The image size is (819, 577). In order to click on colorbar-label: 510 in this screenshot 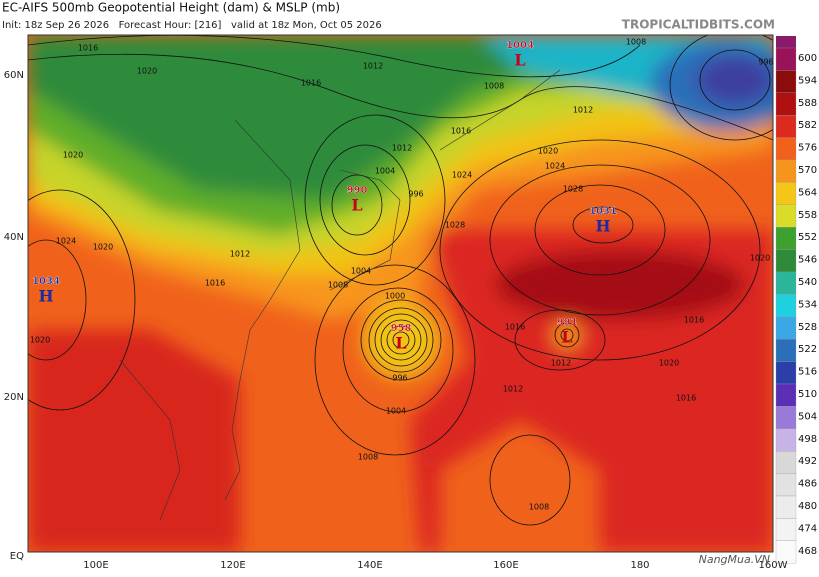, I will do `click(807, 394)`.